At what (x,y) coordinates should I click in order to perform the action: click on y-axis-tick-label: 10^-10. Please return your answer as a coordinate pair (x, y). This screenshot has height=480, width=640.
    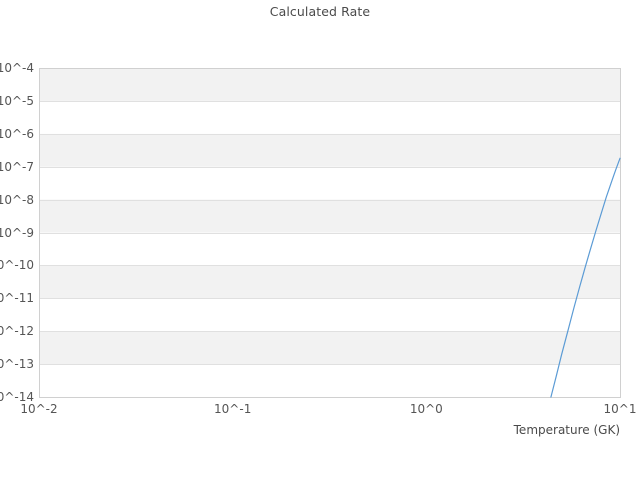
    Looking at the image, I should click on (17, 265).